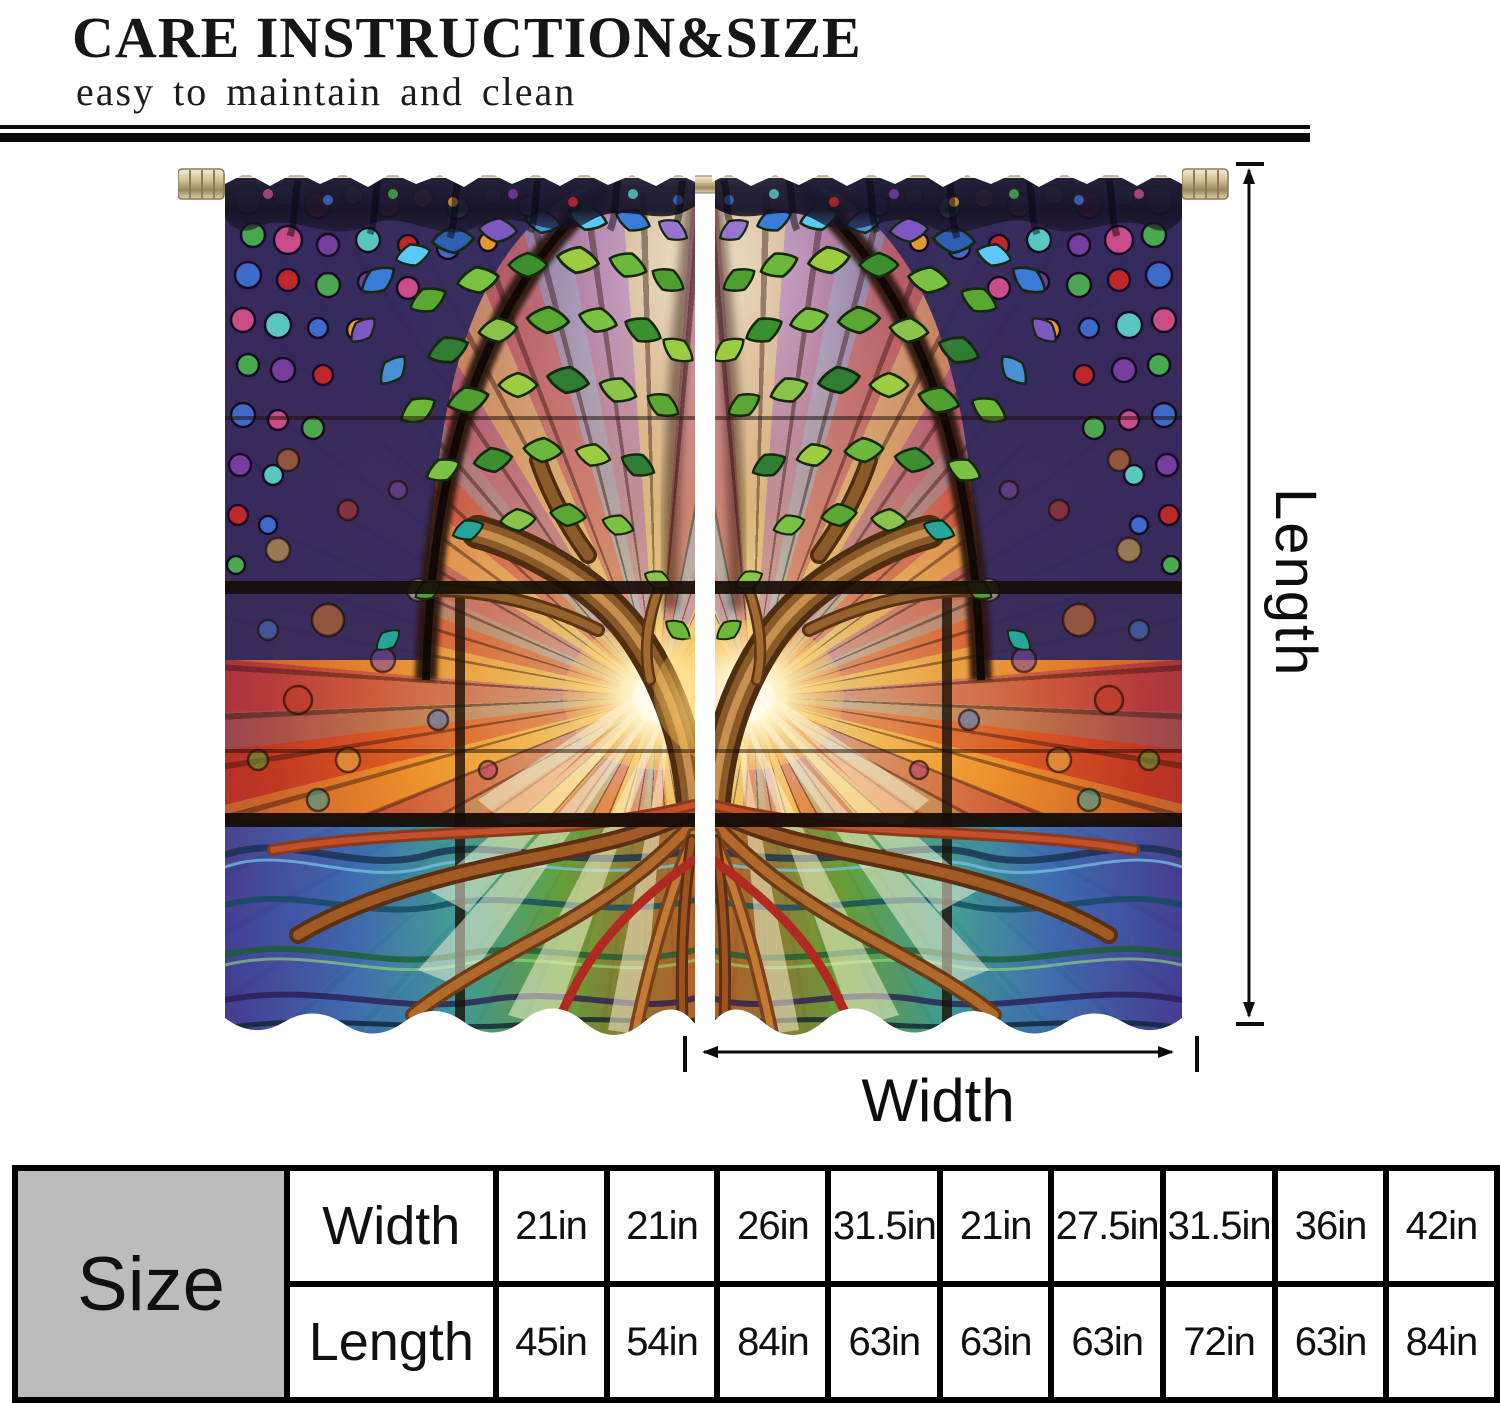  What do you see at coordinates (201, 184) in the screenshot?
I see `rod-finial-left` at bounding box center [201, 184].